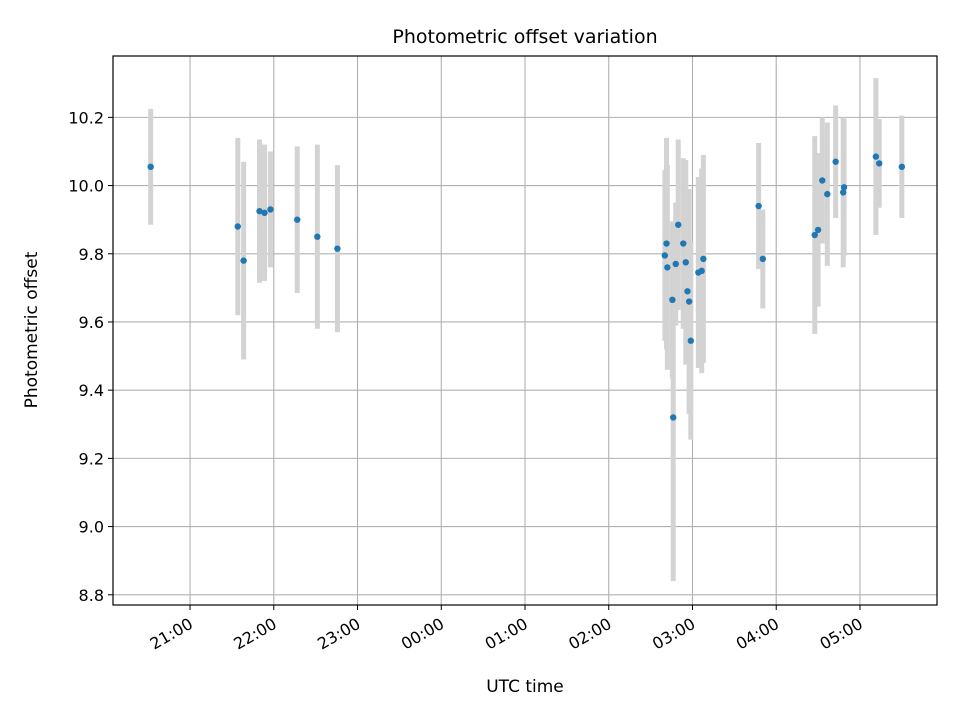 This screenshot has height=720, width=960. I want to click on x-tick-label: 01:00, so click(506, 634).